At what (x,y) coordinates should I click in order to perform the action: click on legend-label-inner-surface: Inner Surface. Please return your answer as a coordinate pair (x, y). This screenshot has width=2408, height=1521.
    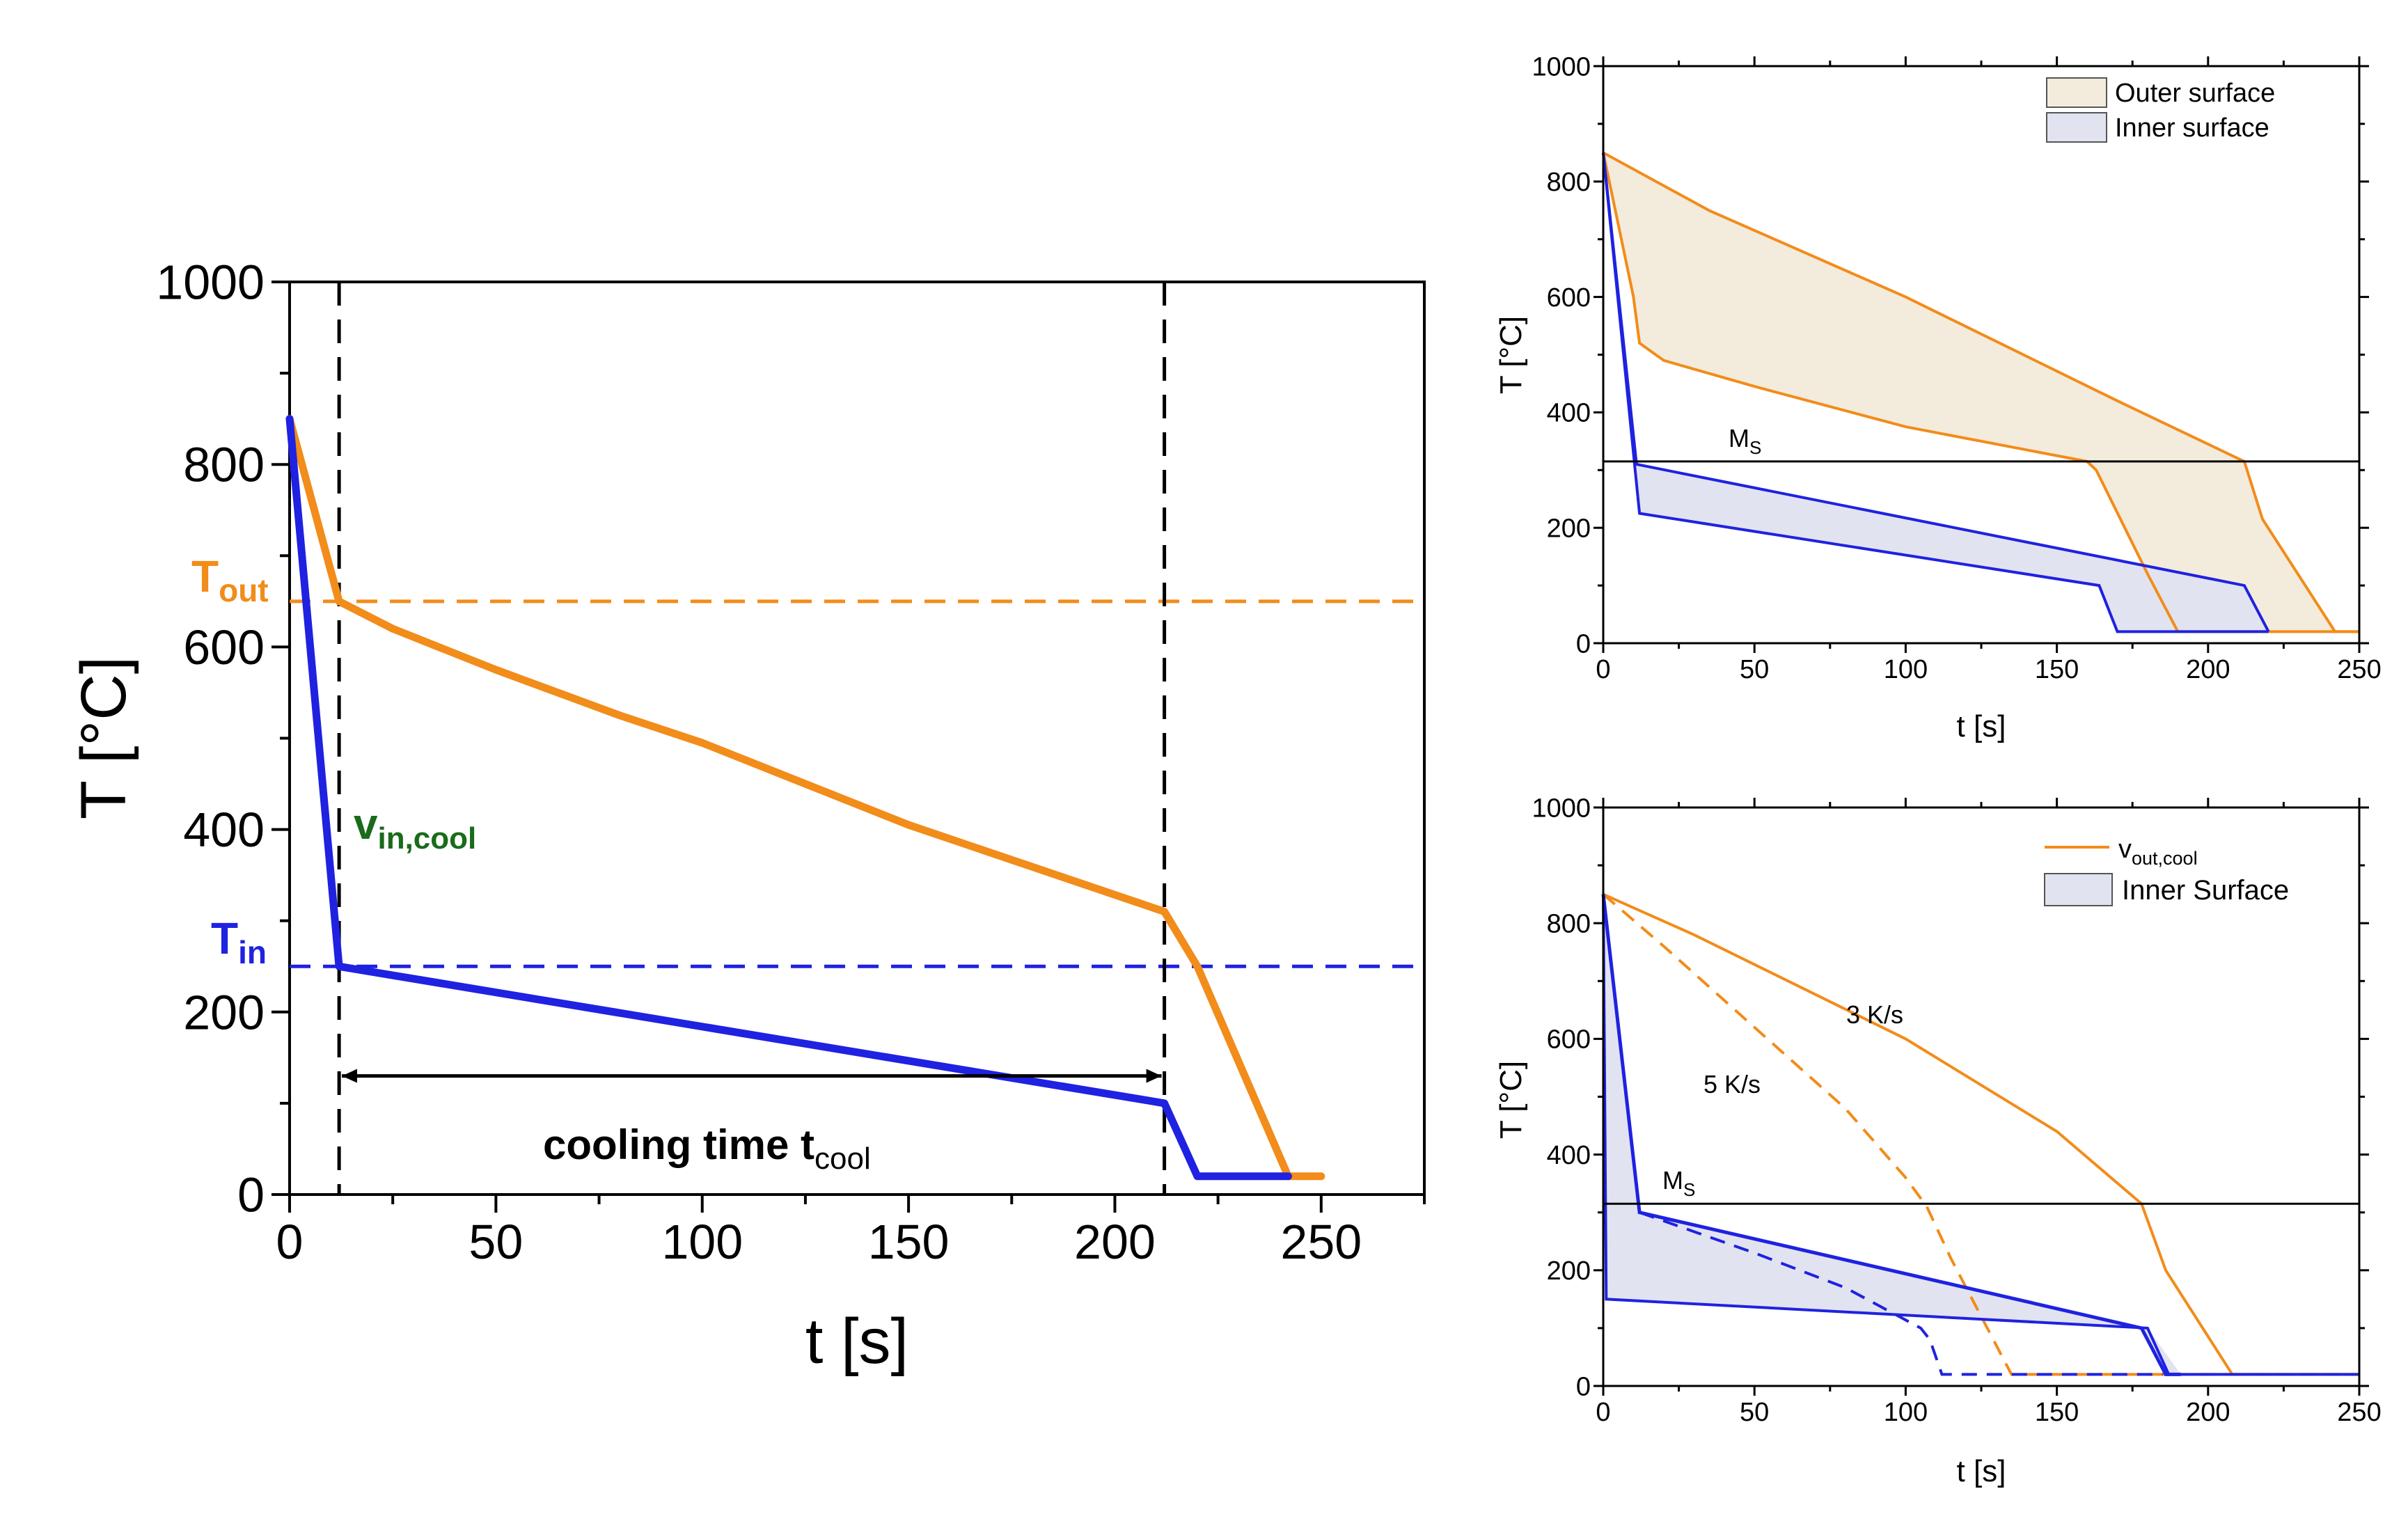
    Looking at the image, I should click on (2205, 890).